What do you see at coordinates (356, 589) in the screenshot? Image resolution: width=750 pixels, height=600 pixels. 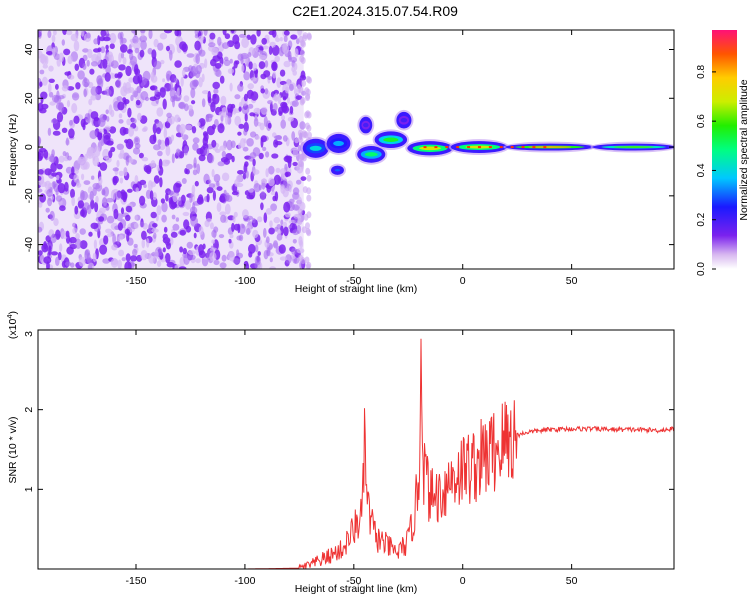 I see `snr-x-label: Height of straight line (km)` at bounding box center [356, 589].